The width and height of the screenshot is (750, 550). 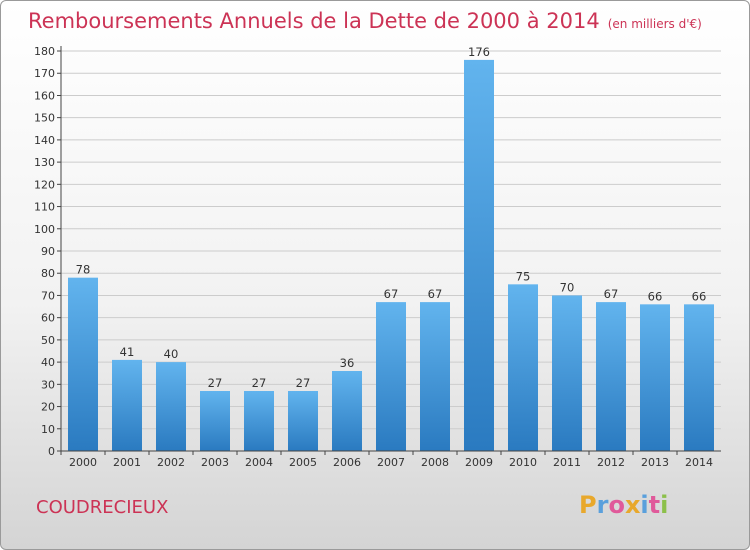 I want to click on x-tick-label-2011: 2011, so click(x=567, y=462).